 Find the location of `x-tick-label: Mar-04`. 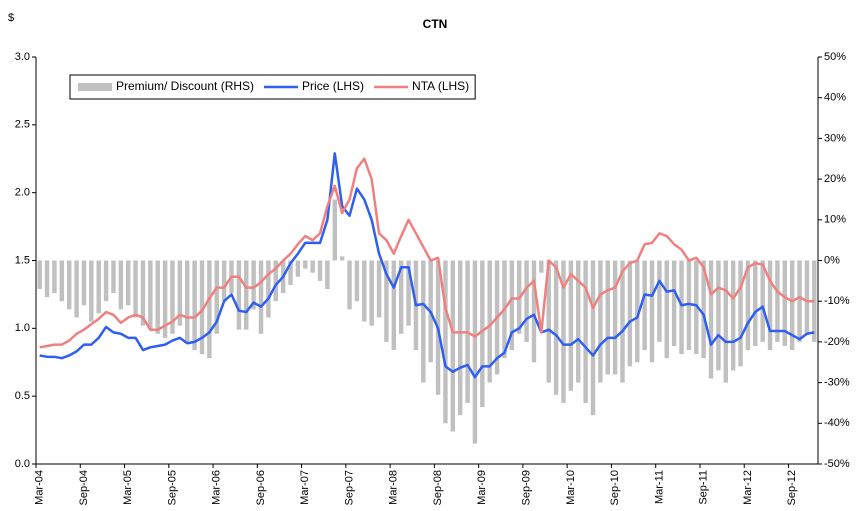

x-tick-label: Mar-04 is located at coordinates (40, 487).